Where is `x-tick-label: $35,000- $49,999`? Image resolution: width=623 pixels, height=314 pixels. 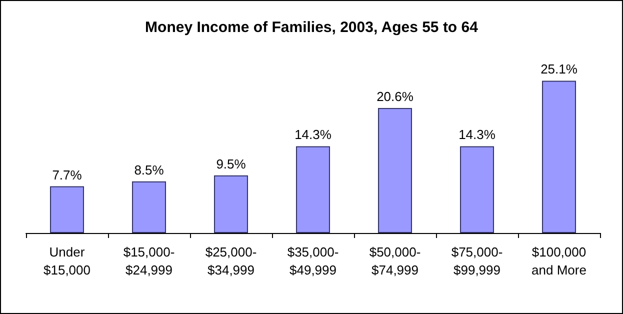
x-tick-label: $35,000- $49,999 is located at coordinates (313, 261).